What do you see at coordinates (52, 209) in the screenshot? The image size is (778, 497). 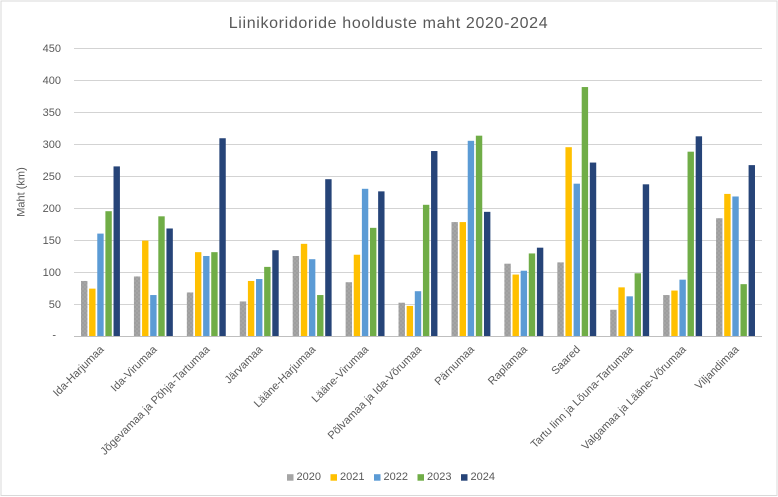 I see `svg-text: 200` at bounding box center [52, 209].